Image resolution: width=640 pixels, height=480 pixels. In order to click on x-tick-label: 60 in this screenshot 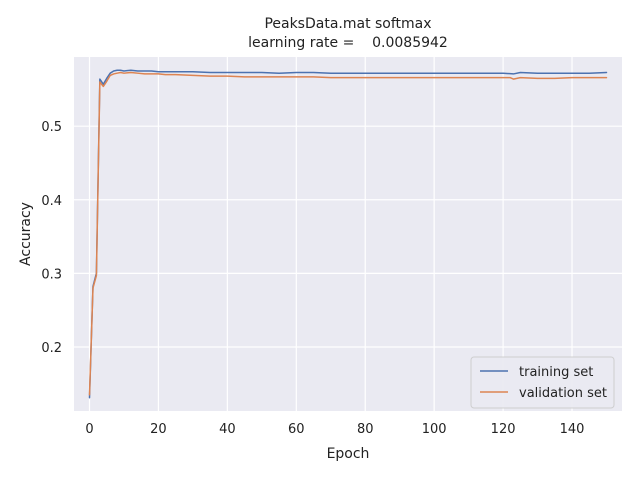, I will do `click(296, 429)`.